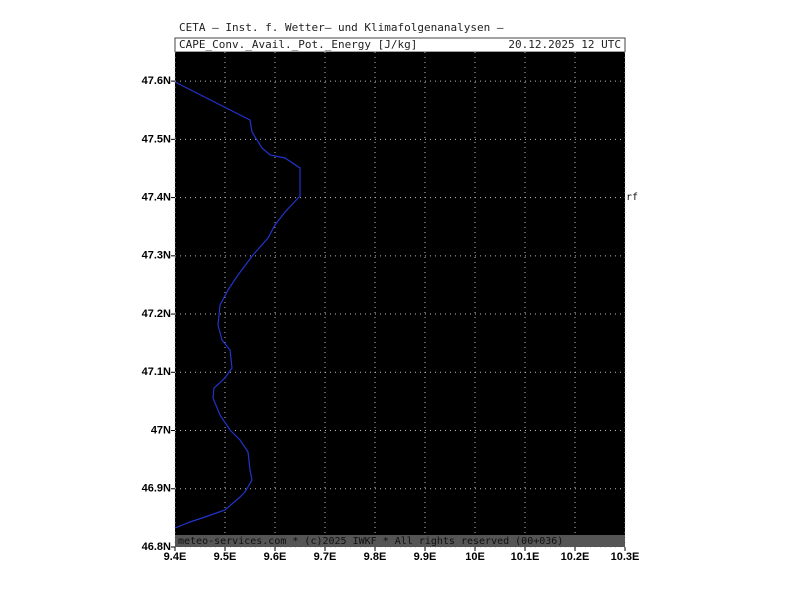 The height and width of the screenshot is (600, 800). What do you see at coordinates (632, 197) in the screenshot?
I see `edge-label: rf` at bounding box center [632, 197].